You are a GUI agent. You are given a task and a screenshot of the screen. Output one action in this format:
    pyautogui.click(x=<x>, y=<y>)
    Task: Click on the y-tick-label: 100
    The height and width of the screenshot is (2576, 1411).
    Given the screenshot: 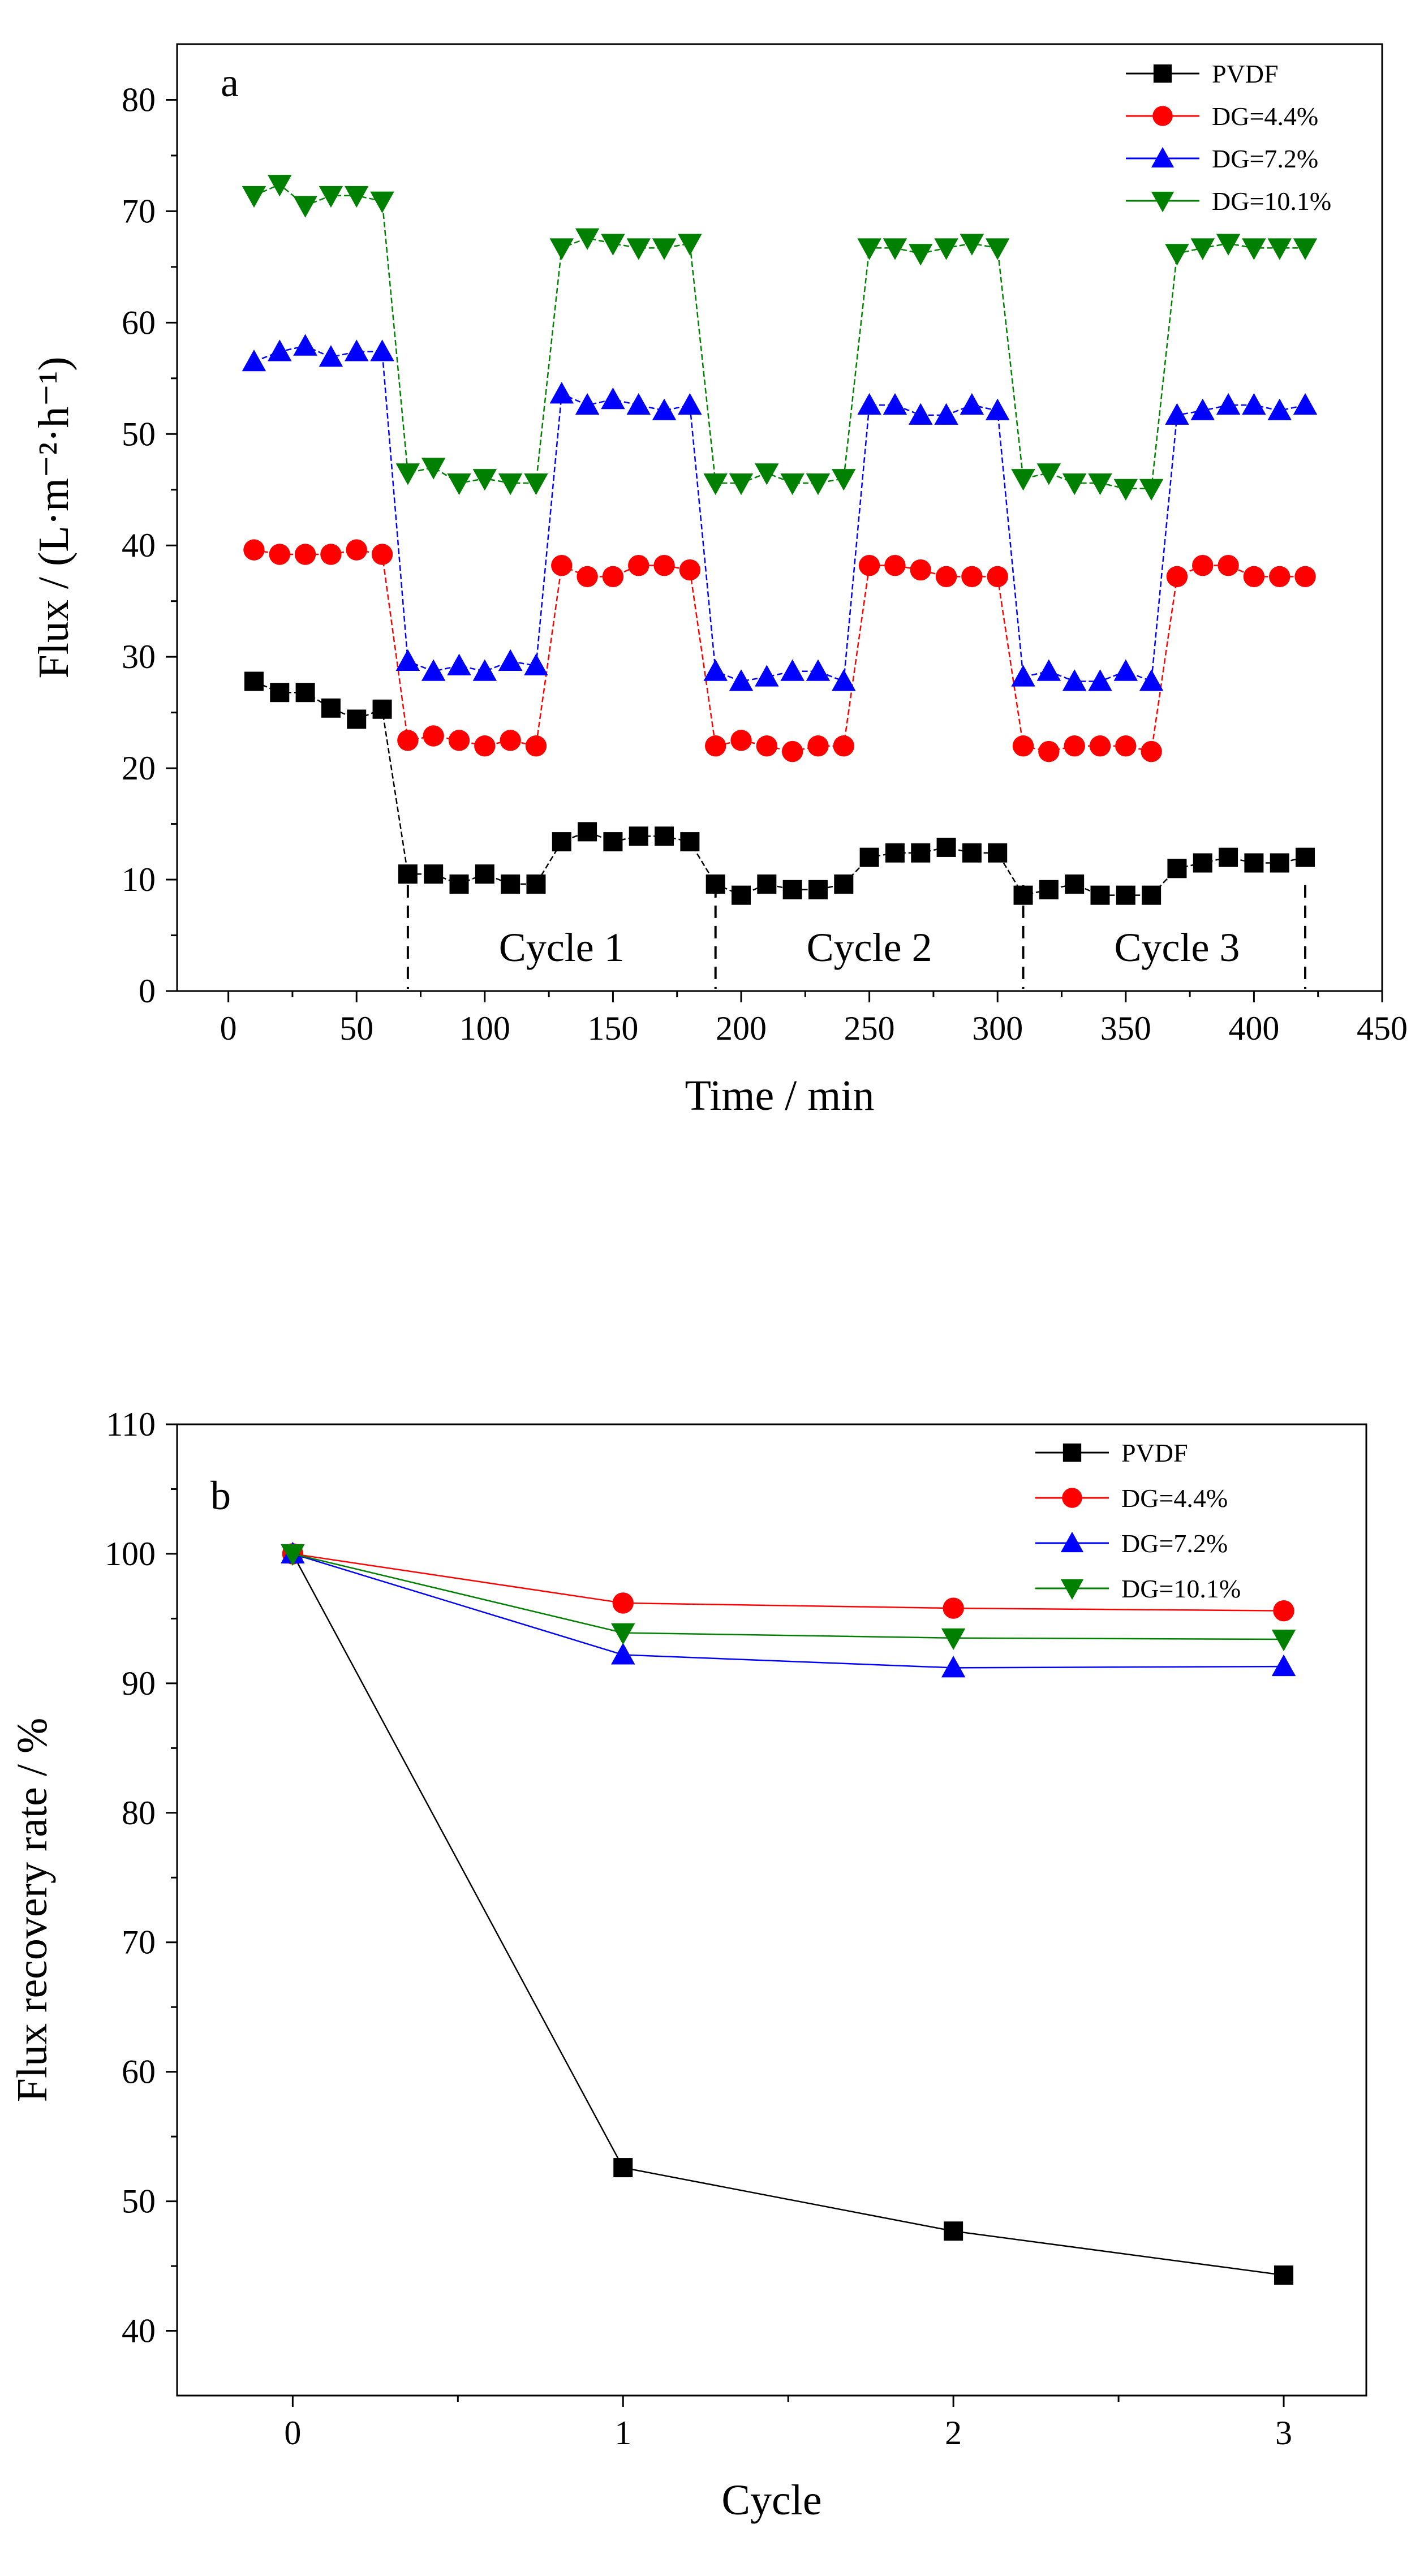 What is the action you would take?
    pyautogui.click(x=130, y=1554)
    